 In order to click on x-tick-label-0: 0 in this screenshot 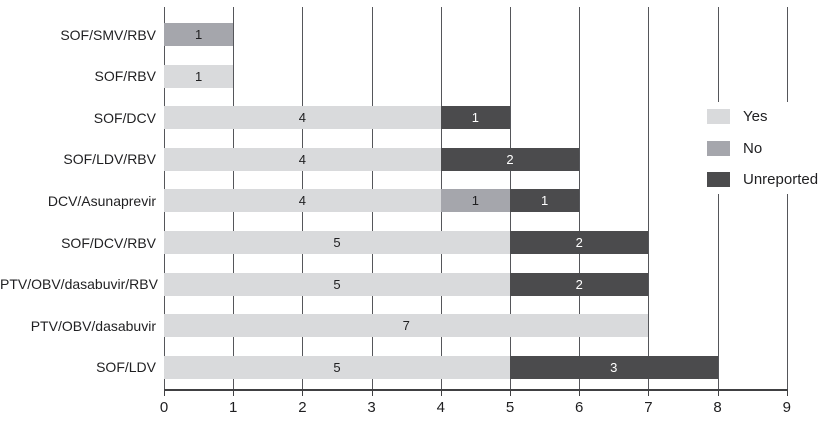, I will do `click(164, 407)`.